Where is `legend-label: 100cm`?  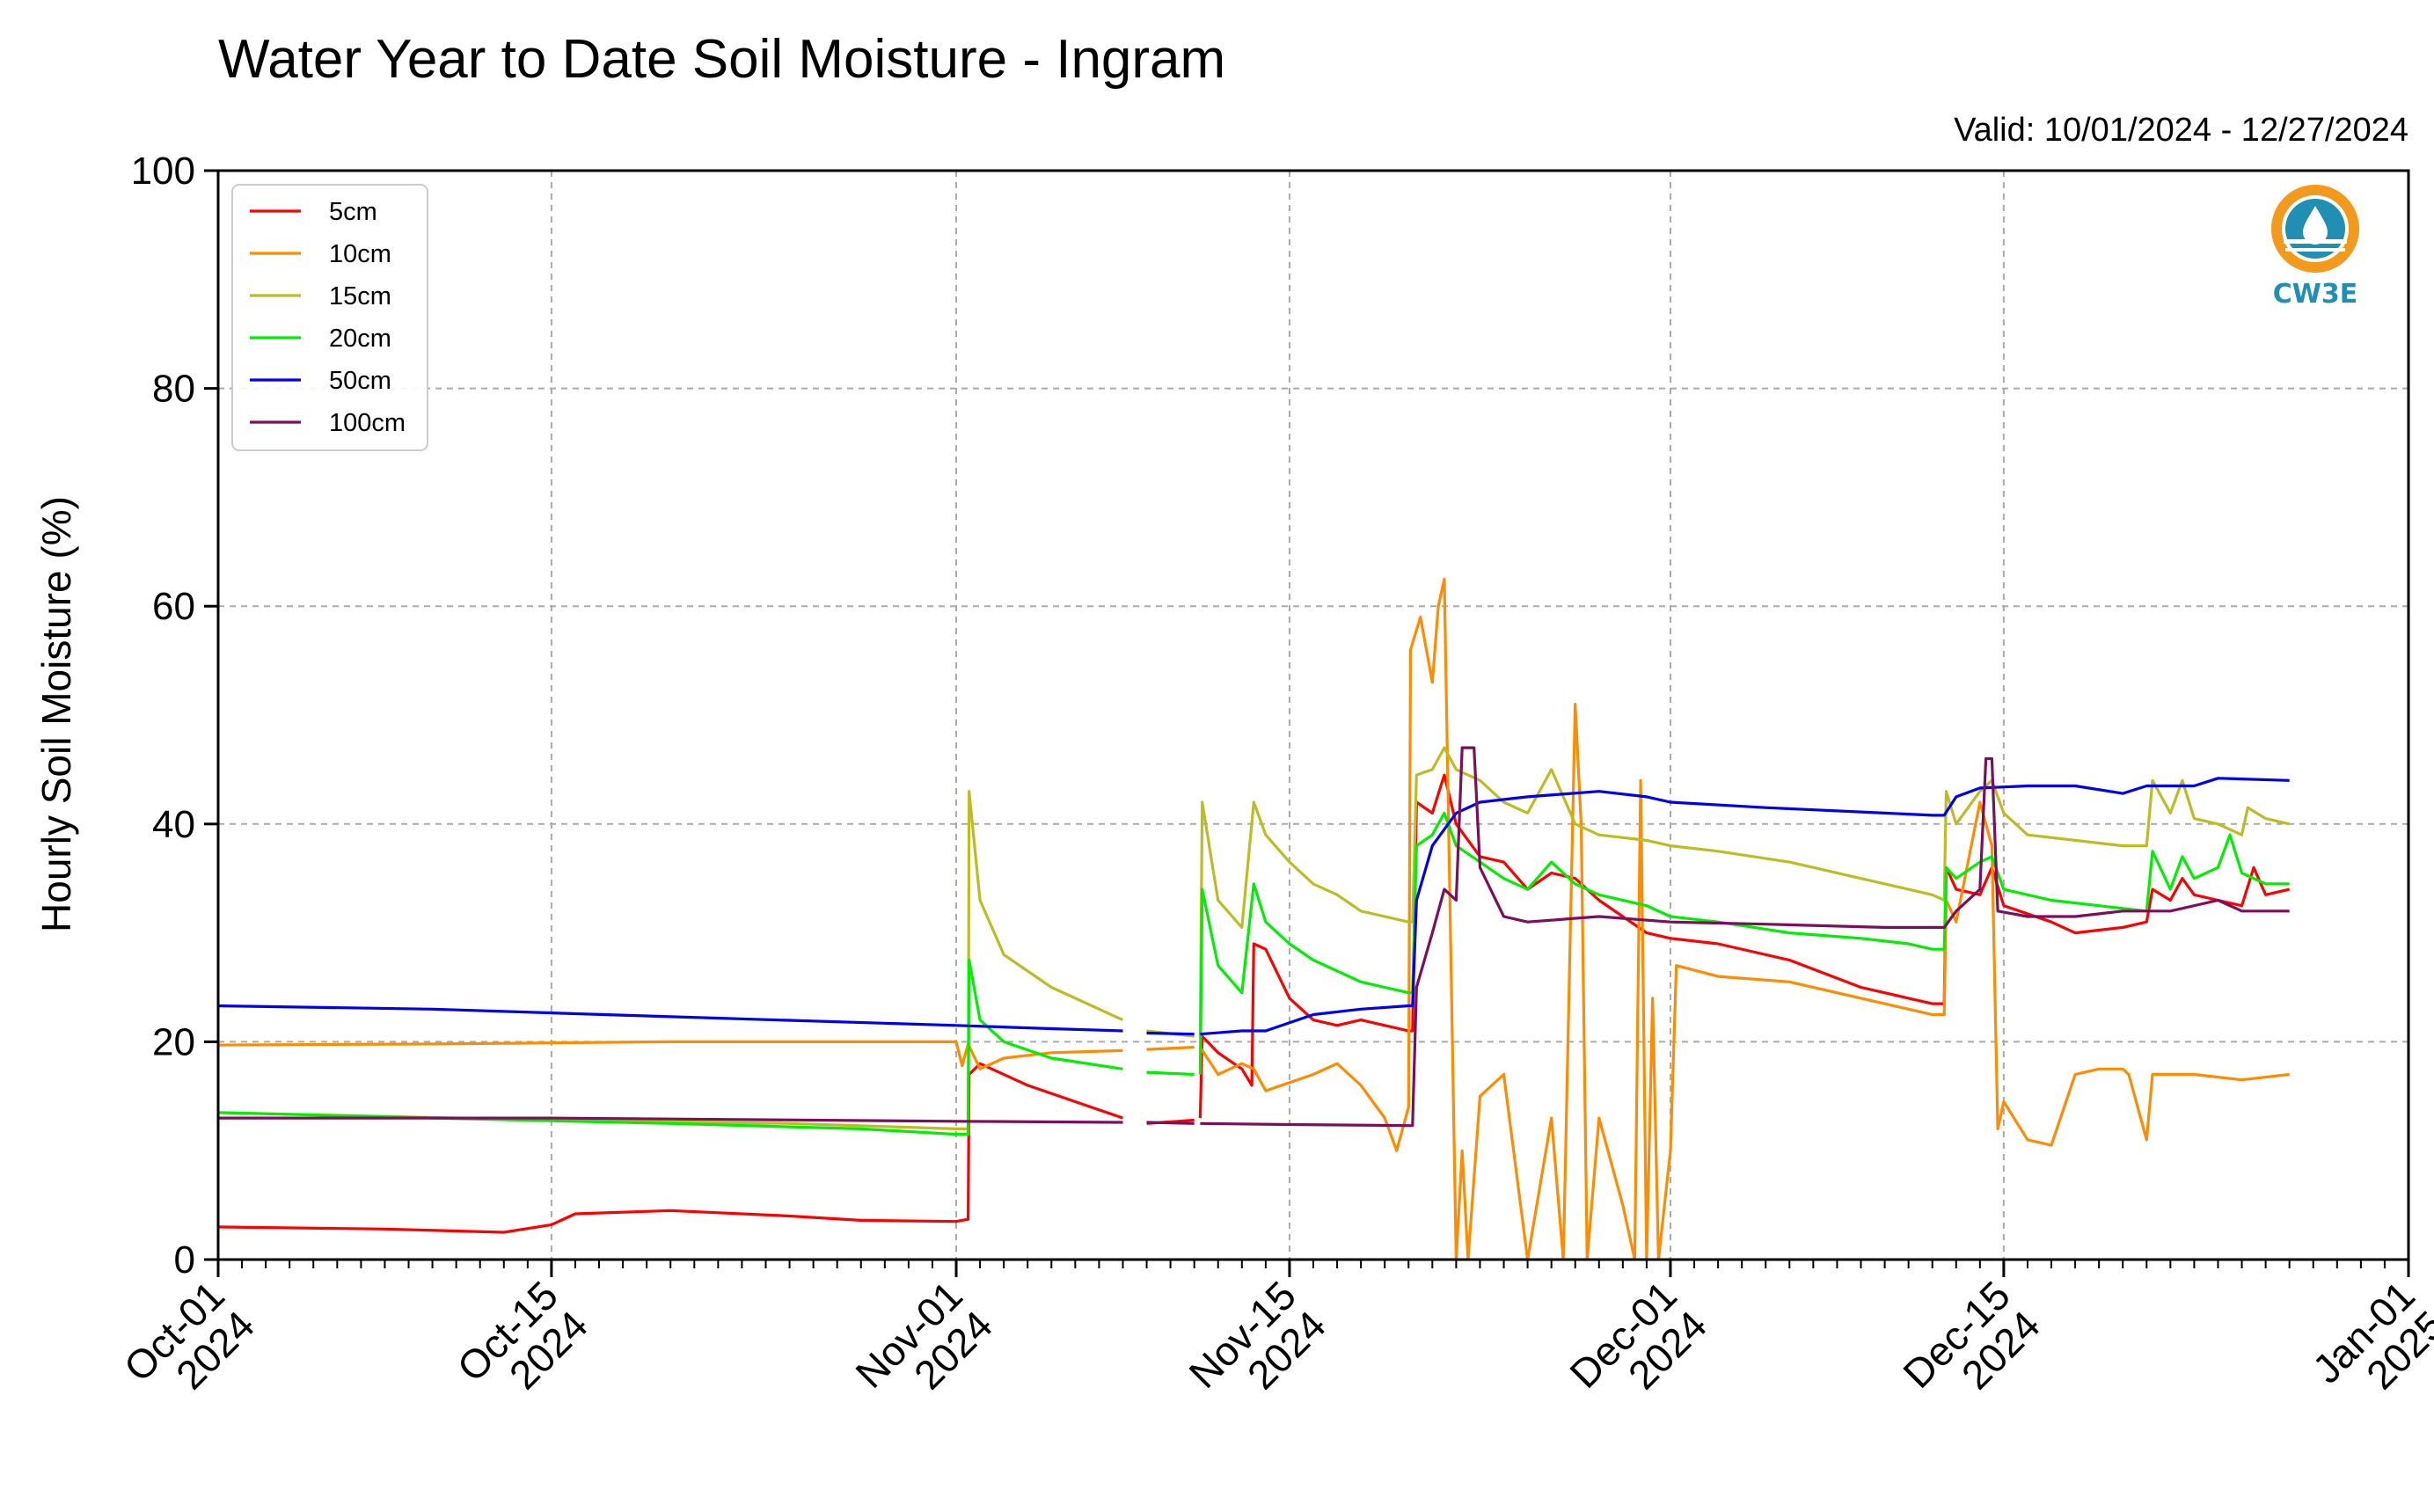 legend-label: 100cm is located at coordinates (367, 423).